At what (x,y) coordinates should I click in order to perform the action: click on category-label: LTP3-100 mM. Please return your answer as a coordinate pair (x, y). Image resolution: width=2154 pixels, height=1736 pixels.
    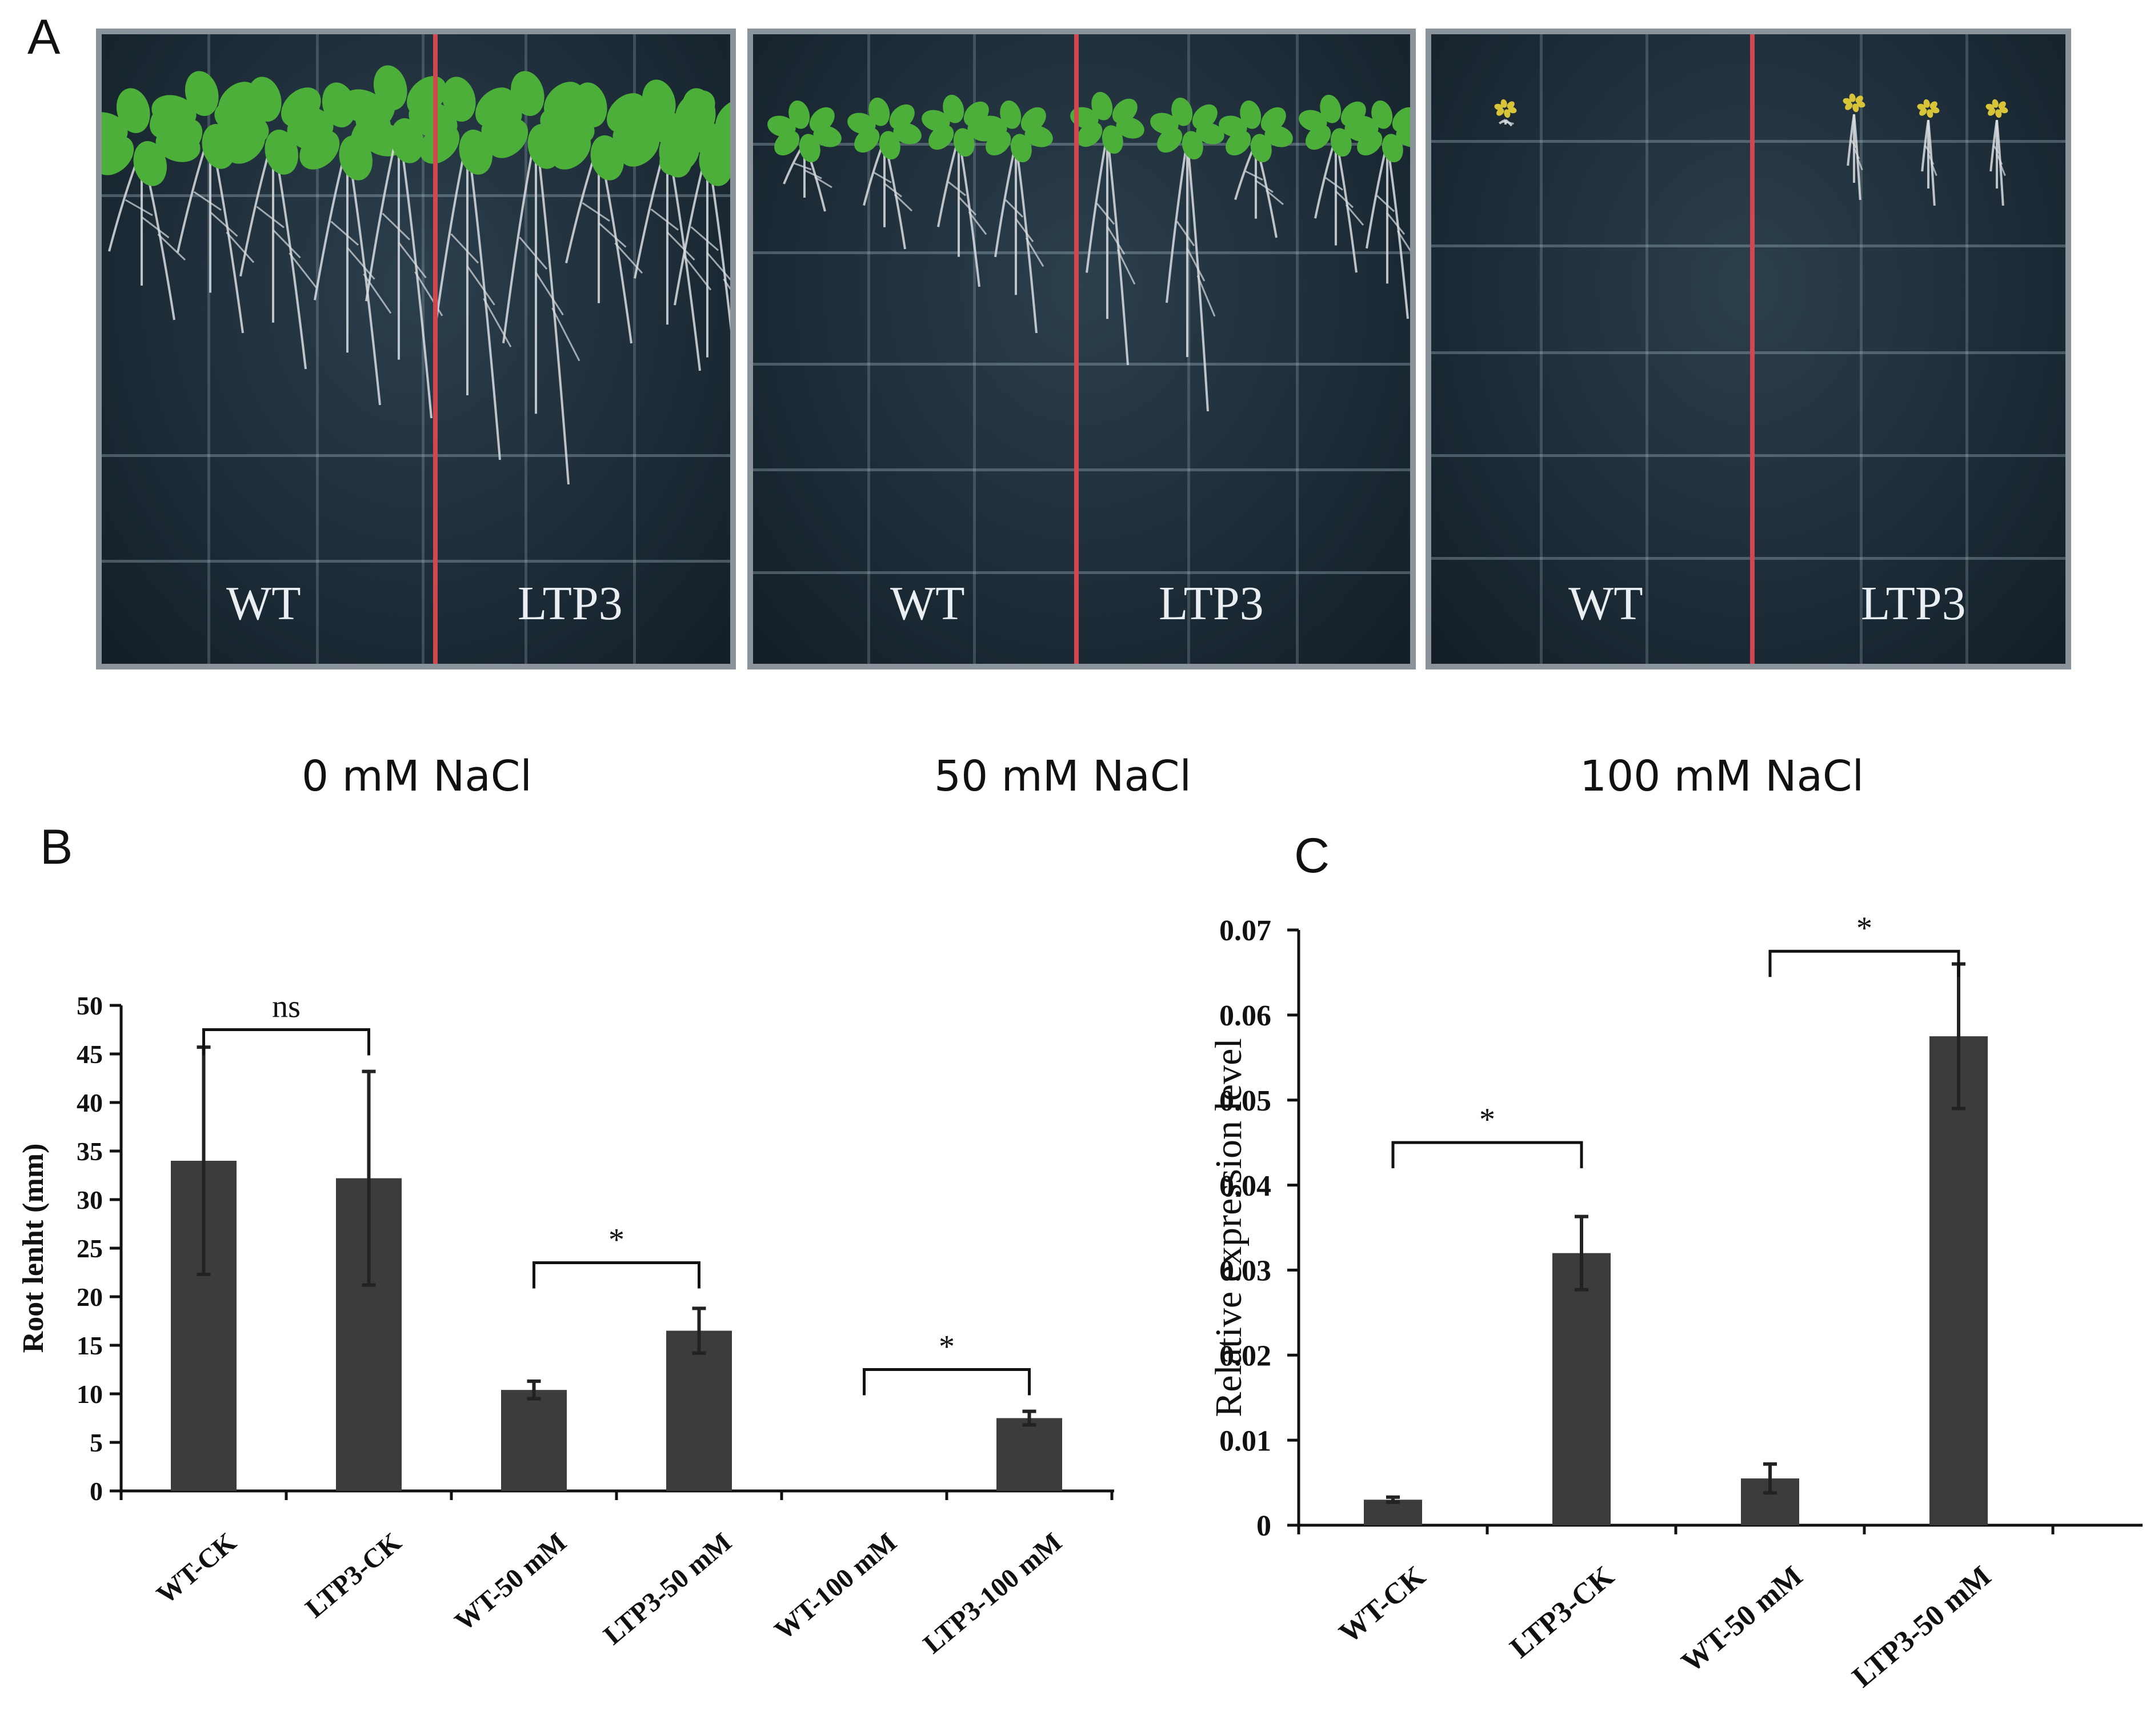
    Looking at the image, I should click on (993, 1593).